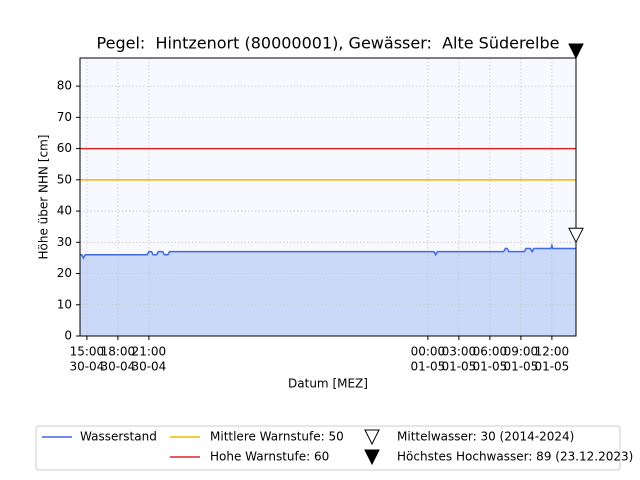 The height and width of the screenshot is (480, 640). What do you see at coordinates (485, 437) in the screenshot?
I see `legend-label: Mittelwasser: 30 (2014-2024)` at bounding box center [485, 437].